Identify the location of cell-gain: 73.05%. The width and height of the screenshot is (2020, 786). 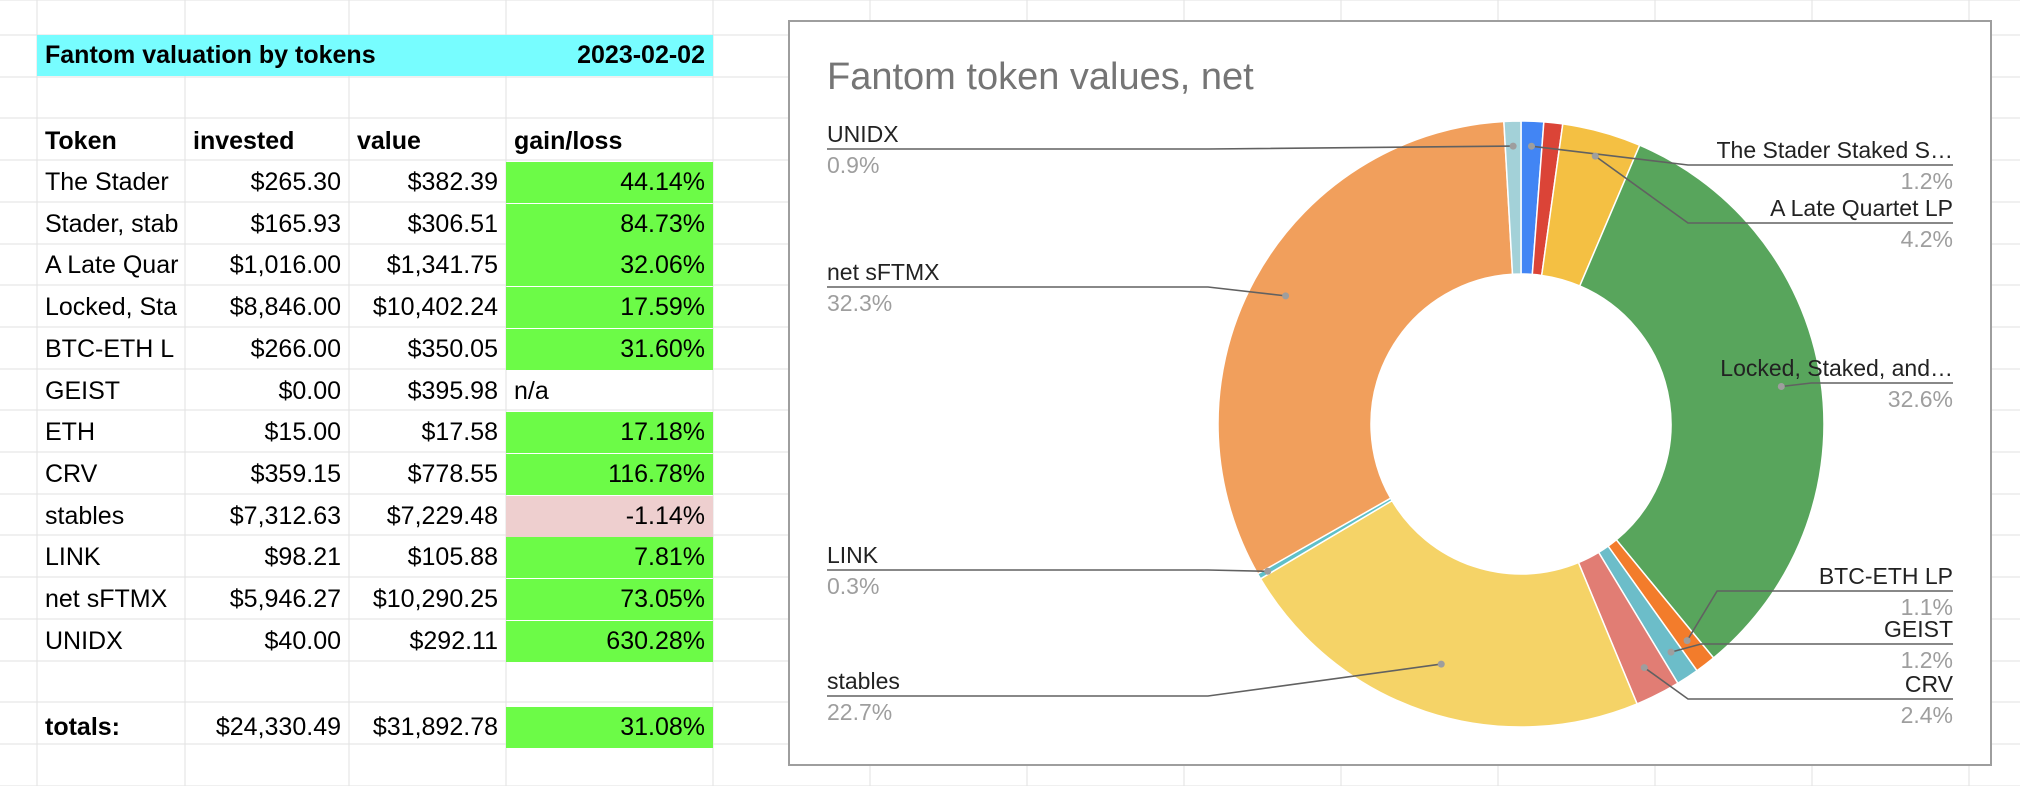
(609, 599).